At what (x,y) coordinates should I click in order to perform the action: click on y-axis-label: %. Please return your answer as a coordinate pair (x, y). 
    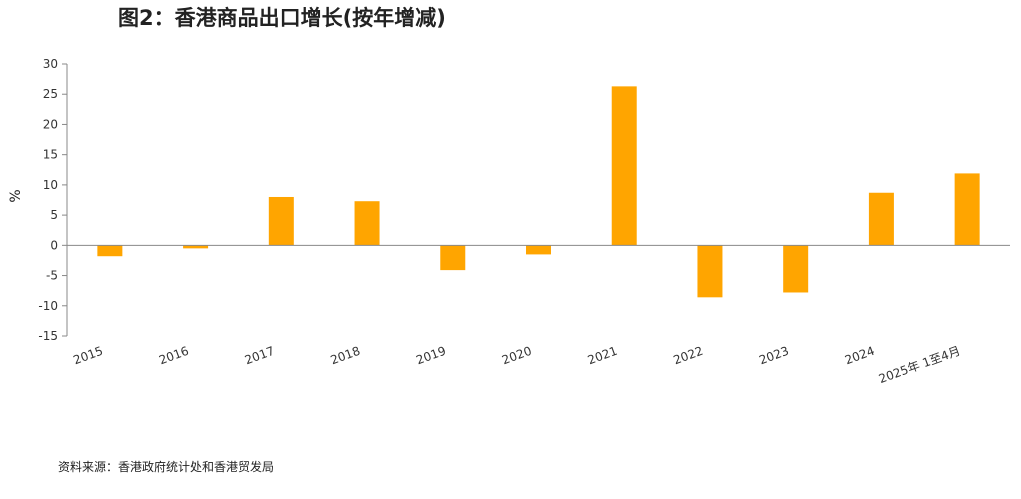
    Looking at the image, I should click on (16, 195).